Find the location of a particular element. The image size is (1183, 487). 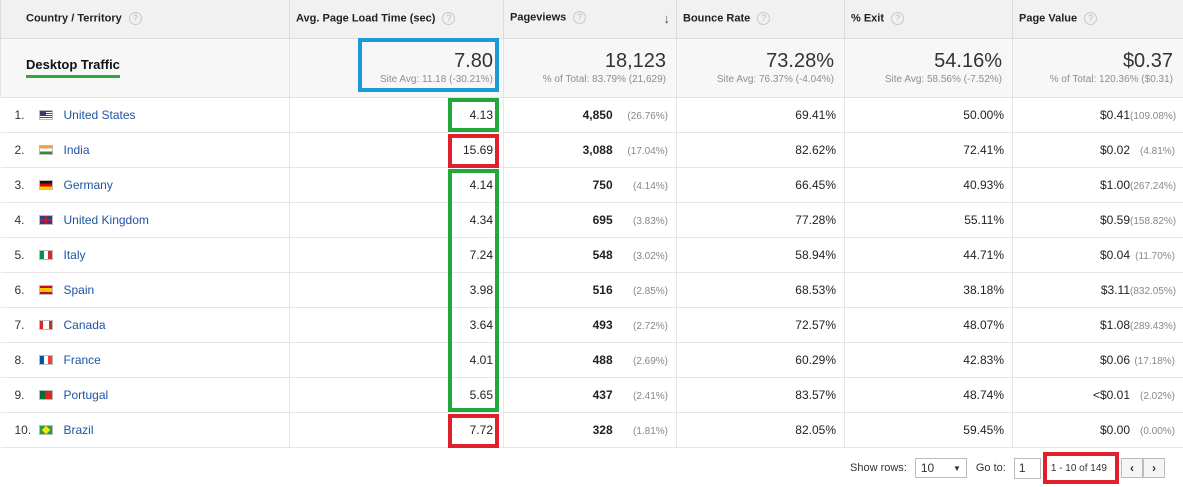

country-cell: 1. United States is located at coordinates (145, 115).